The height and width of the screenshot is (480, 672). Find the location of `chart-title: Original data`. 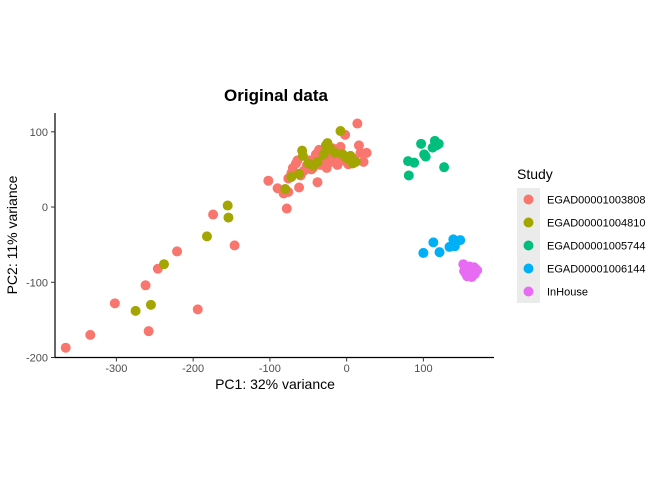

chart-title: Original data is located at coordinates (276, 95).